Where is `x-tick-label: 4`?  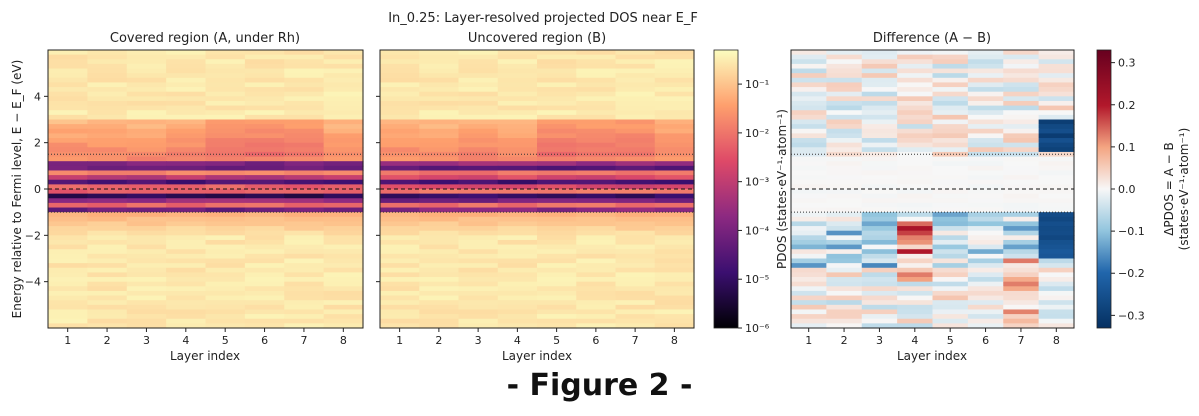
x-tick-label: 4 is located at coordinates (517, 340).